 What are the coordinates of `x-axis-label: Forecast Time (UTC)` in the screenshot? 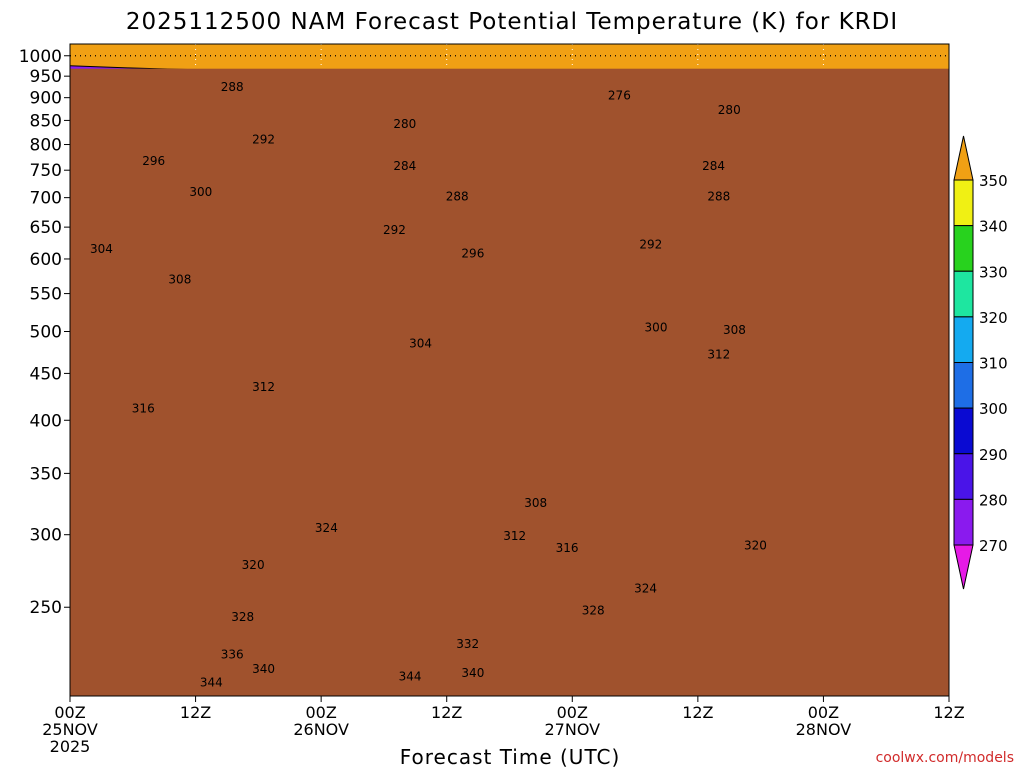 It's located at (510, 756).